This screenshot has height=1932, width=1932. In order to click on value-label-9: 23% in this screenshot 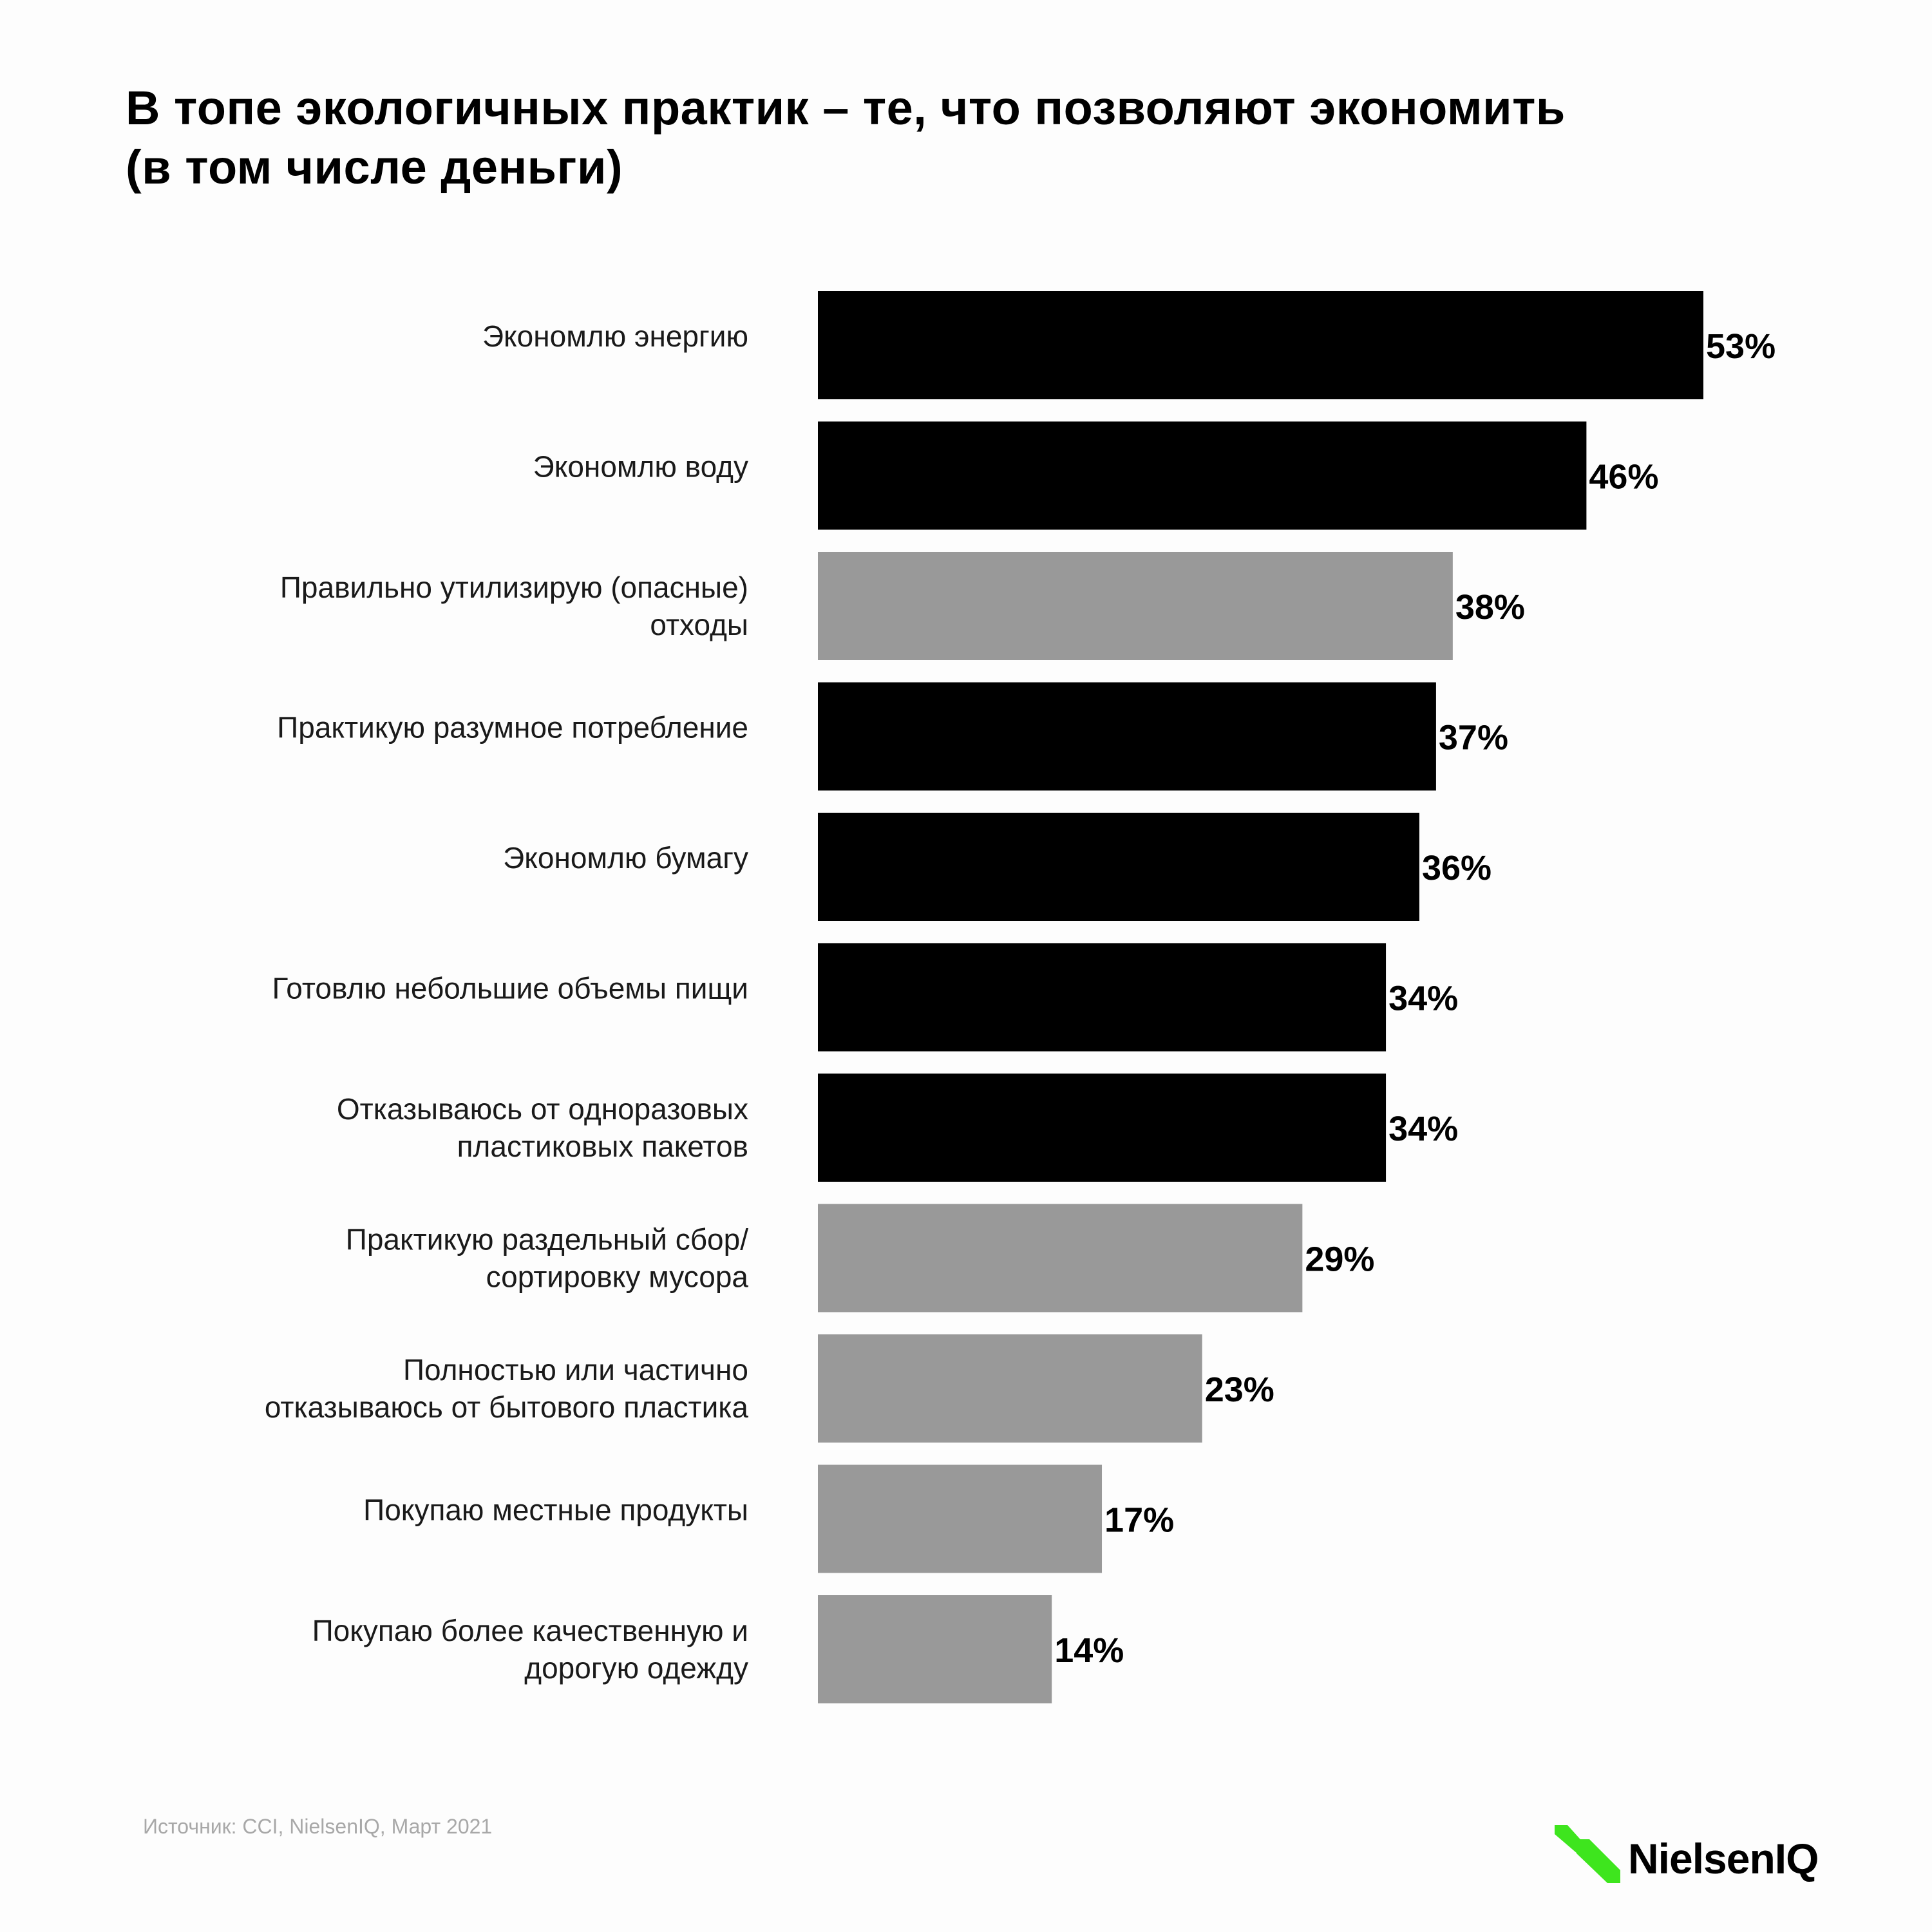, I will do `click(1239, 1389)`.